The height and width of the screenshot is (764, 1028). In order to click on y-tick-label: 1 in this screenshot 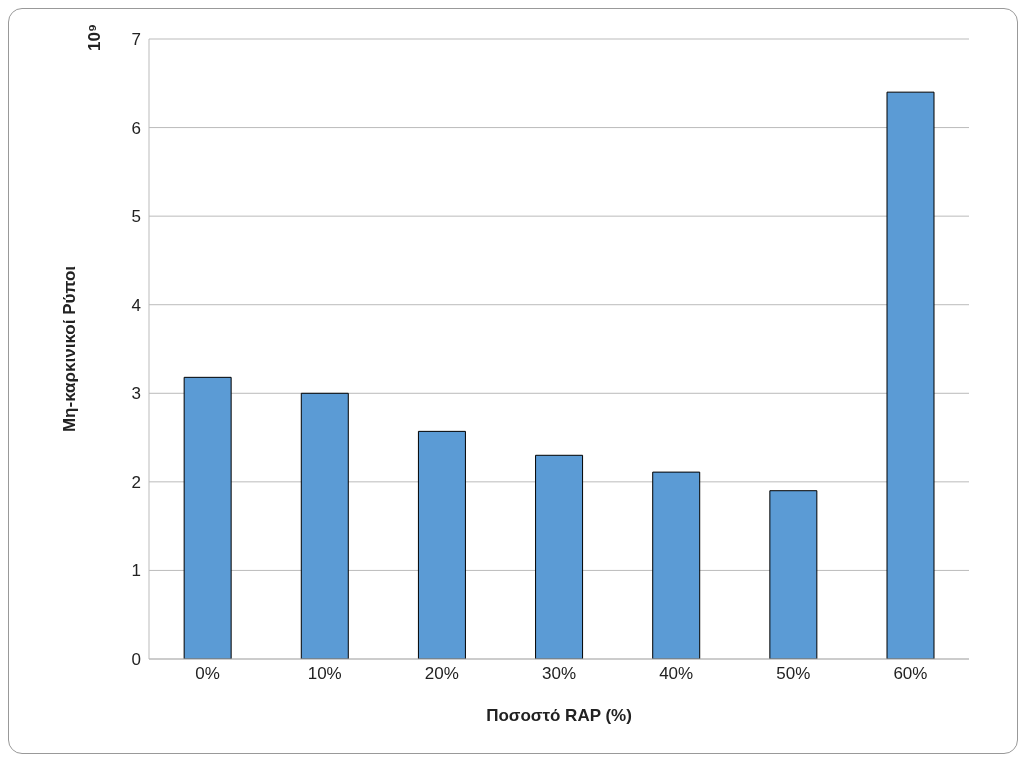, I will do `click(136, 571)`.